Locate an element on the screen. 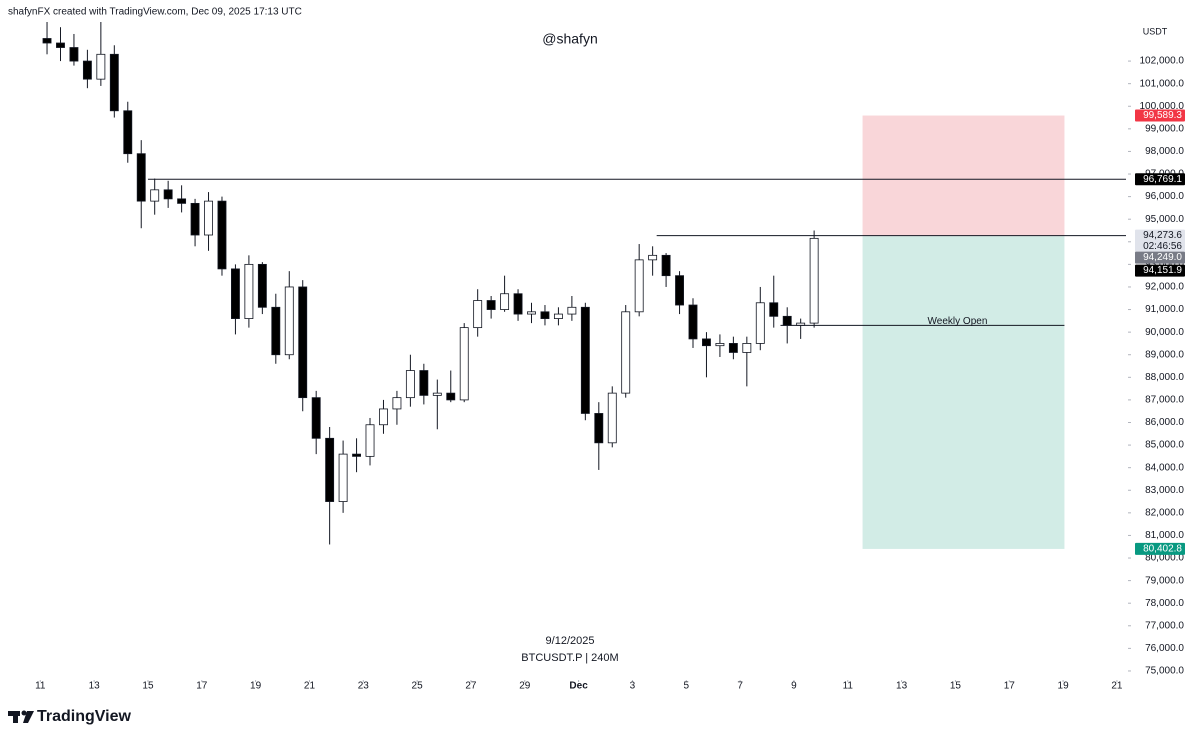 Image resolution: width=1200 pixels, height=739 pixels. y-tick-label: 87,000.0 is located at coordinates (1164, 400).